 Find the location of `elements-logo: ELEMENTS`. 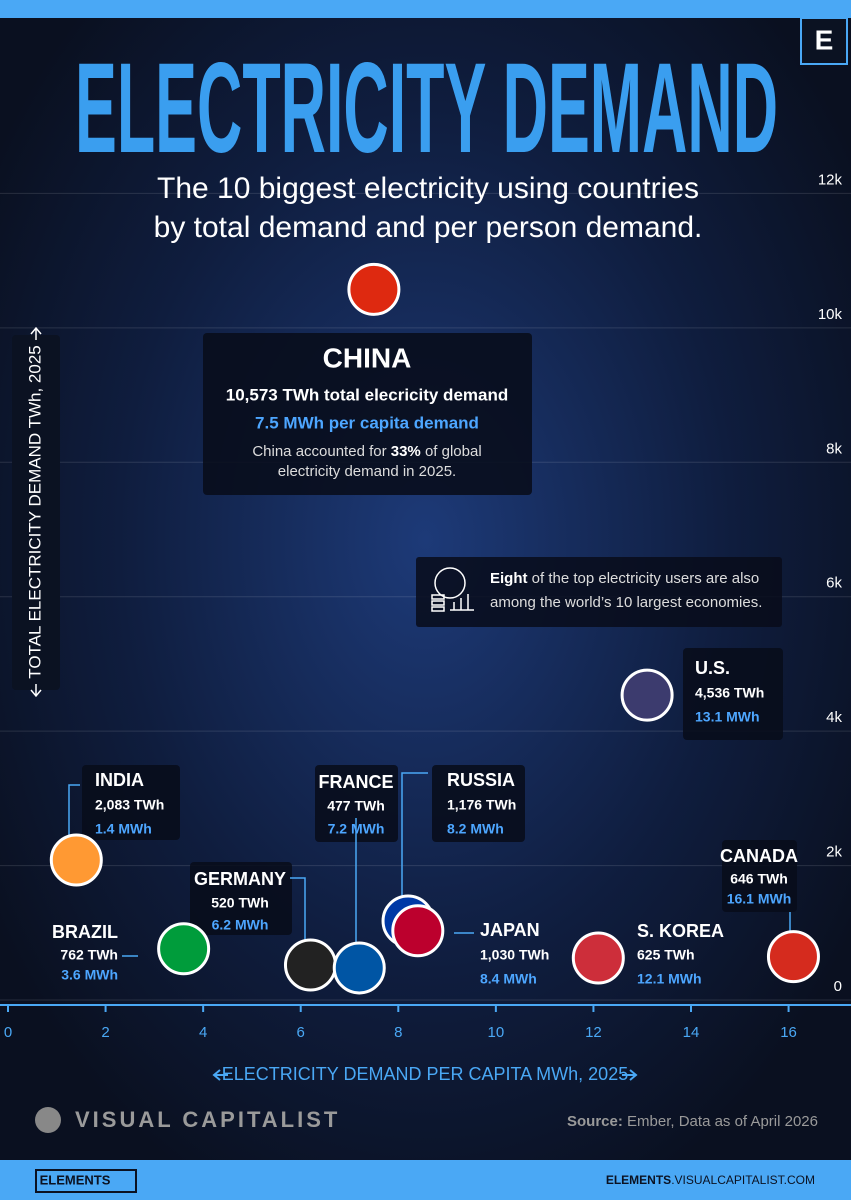

elements-logo: ELEMENTS is located at coordinates (75, 1179).